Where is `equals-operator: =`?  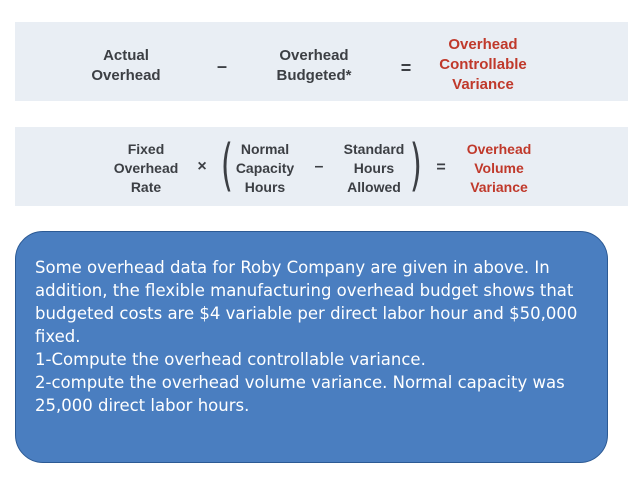 equals-operator: = is located at coordinates (406, 68).